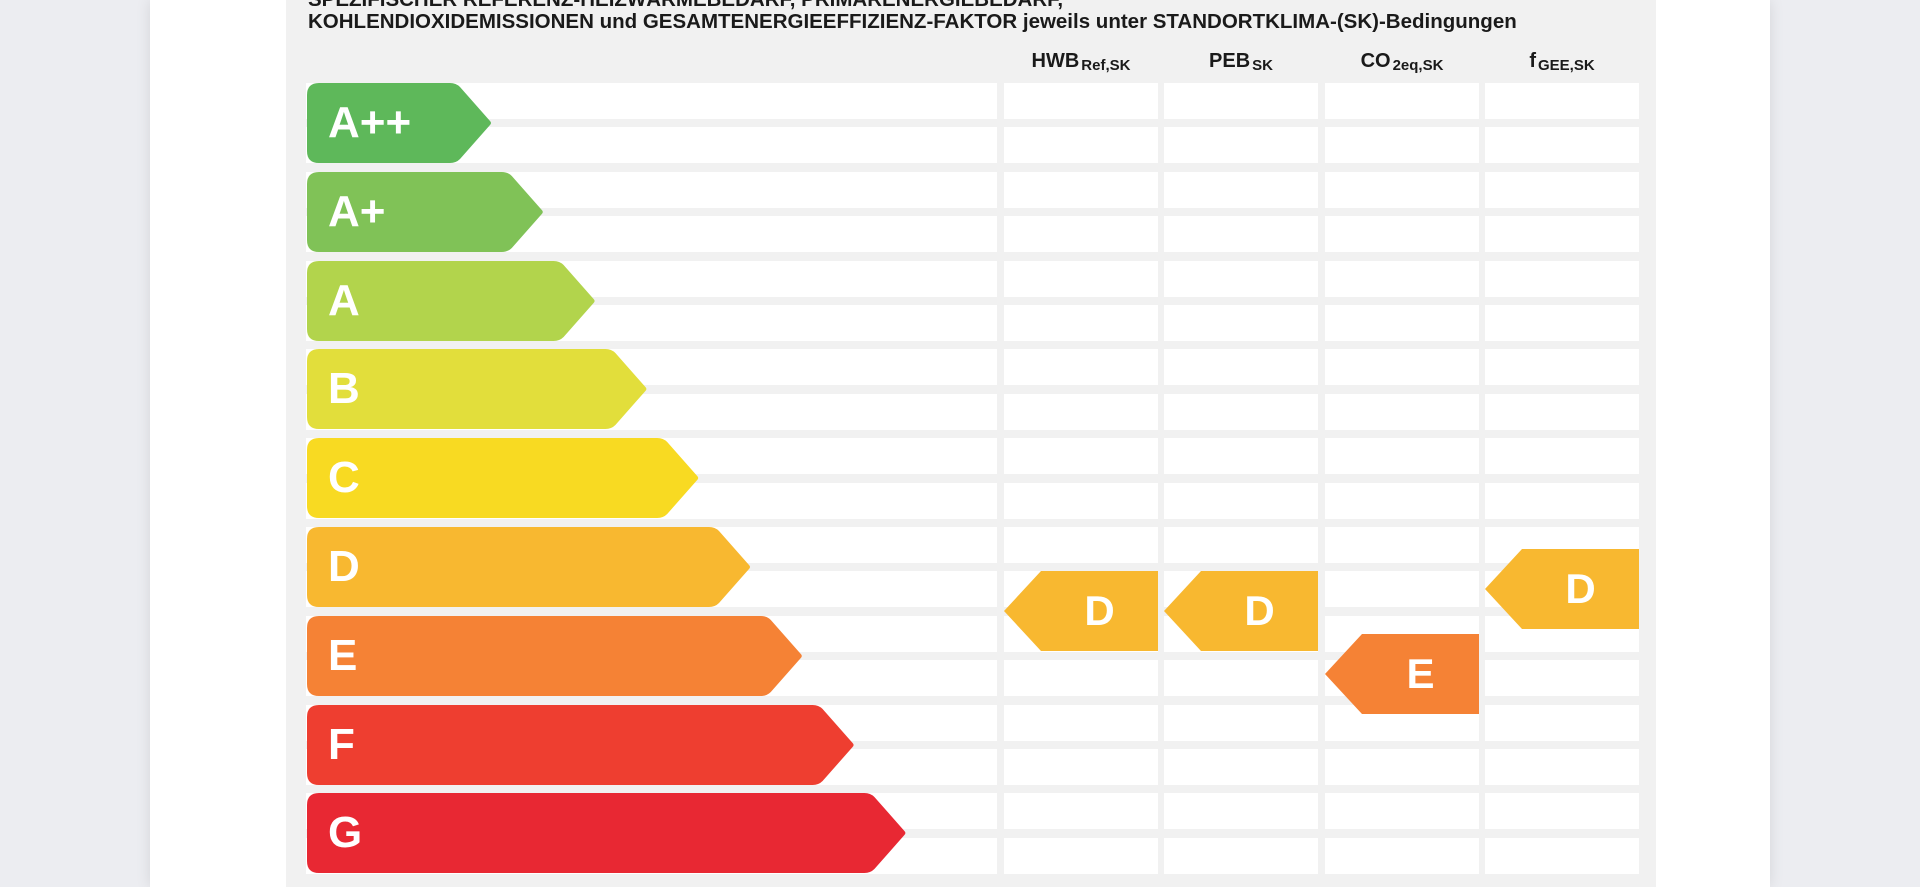 Image resolution: width=1920 pixels, height=887 pixels. Describe the element at coordinates (1566, 65) in the screenshot. I see `column-header-fgee-sub: GEE,SK` at that location.